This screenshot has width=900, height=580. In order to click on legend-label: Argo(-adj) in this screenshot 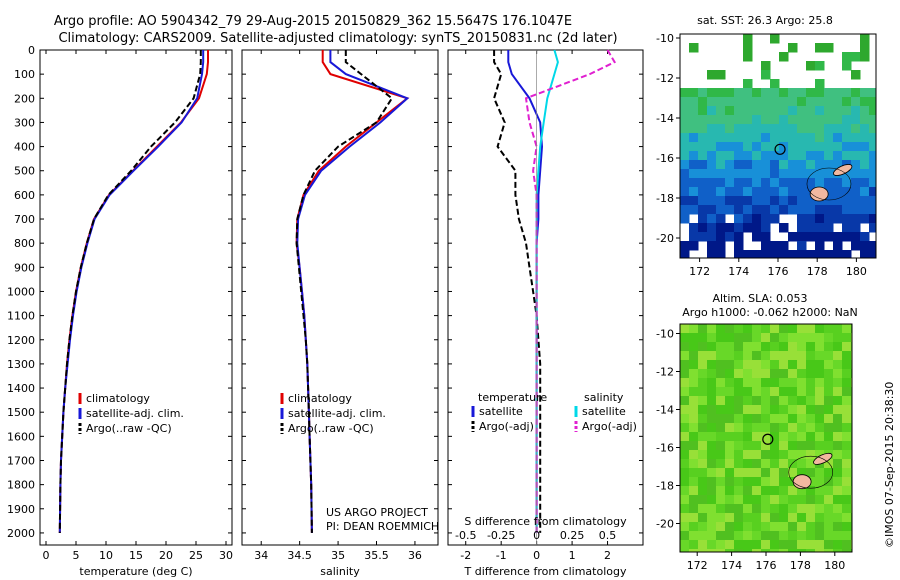, I will do `click(609, 426)`.